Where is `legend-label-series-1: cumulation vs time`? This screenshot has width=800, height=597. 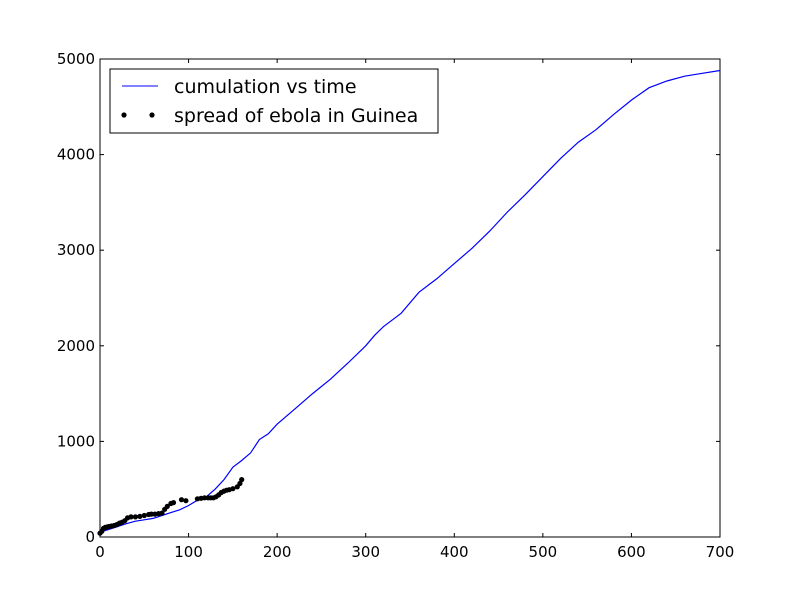 legend-label-series-1: cumulation vs time is located at coordinates (265, 87).